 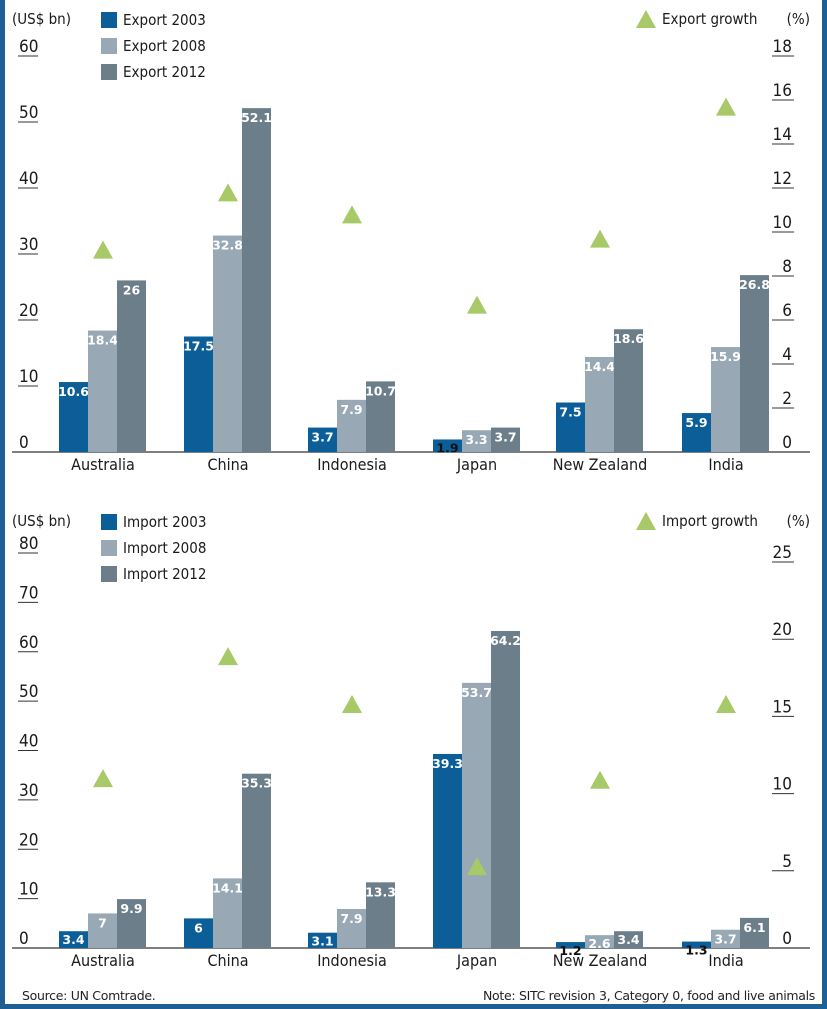 What do you see at coordinates (380, 390) in the screenshot?
I see `panel1-bar-data-label: 10.7` at bounding box center [380, 390].